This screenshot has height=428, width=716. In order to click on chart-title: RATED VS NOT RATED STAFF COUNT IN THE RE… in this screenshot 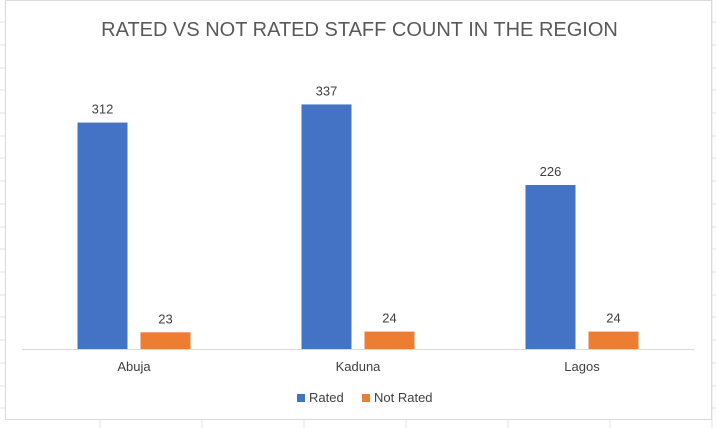, I will do `click(359, 30)`.